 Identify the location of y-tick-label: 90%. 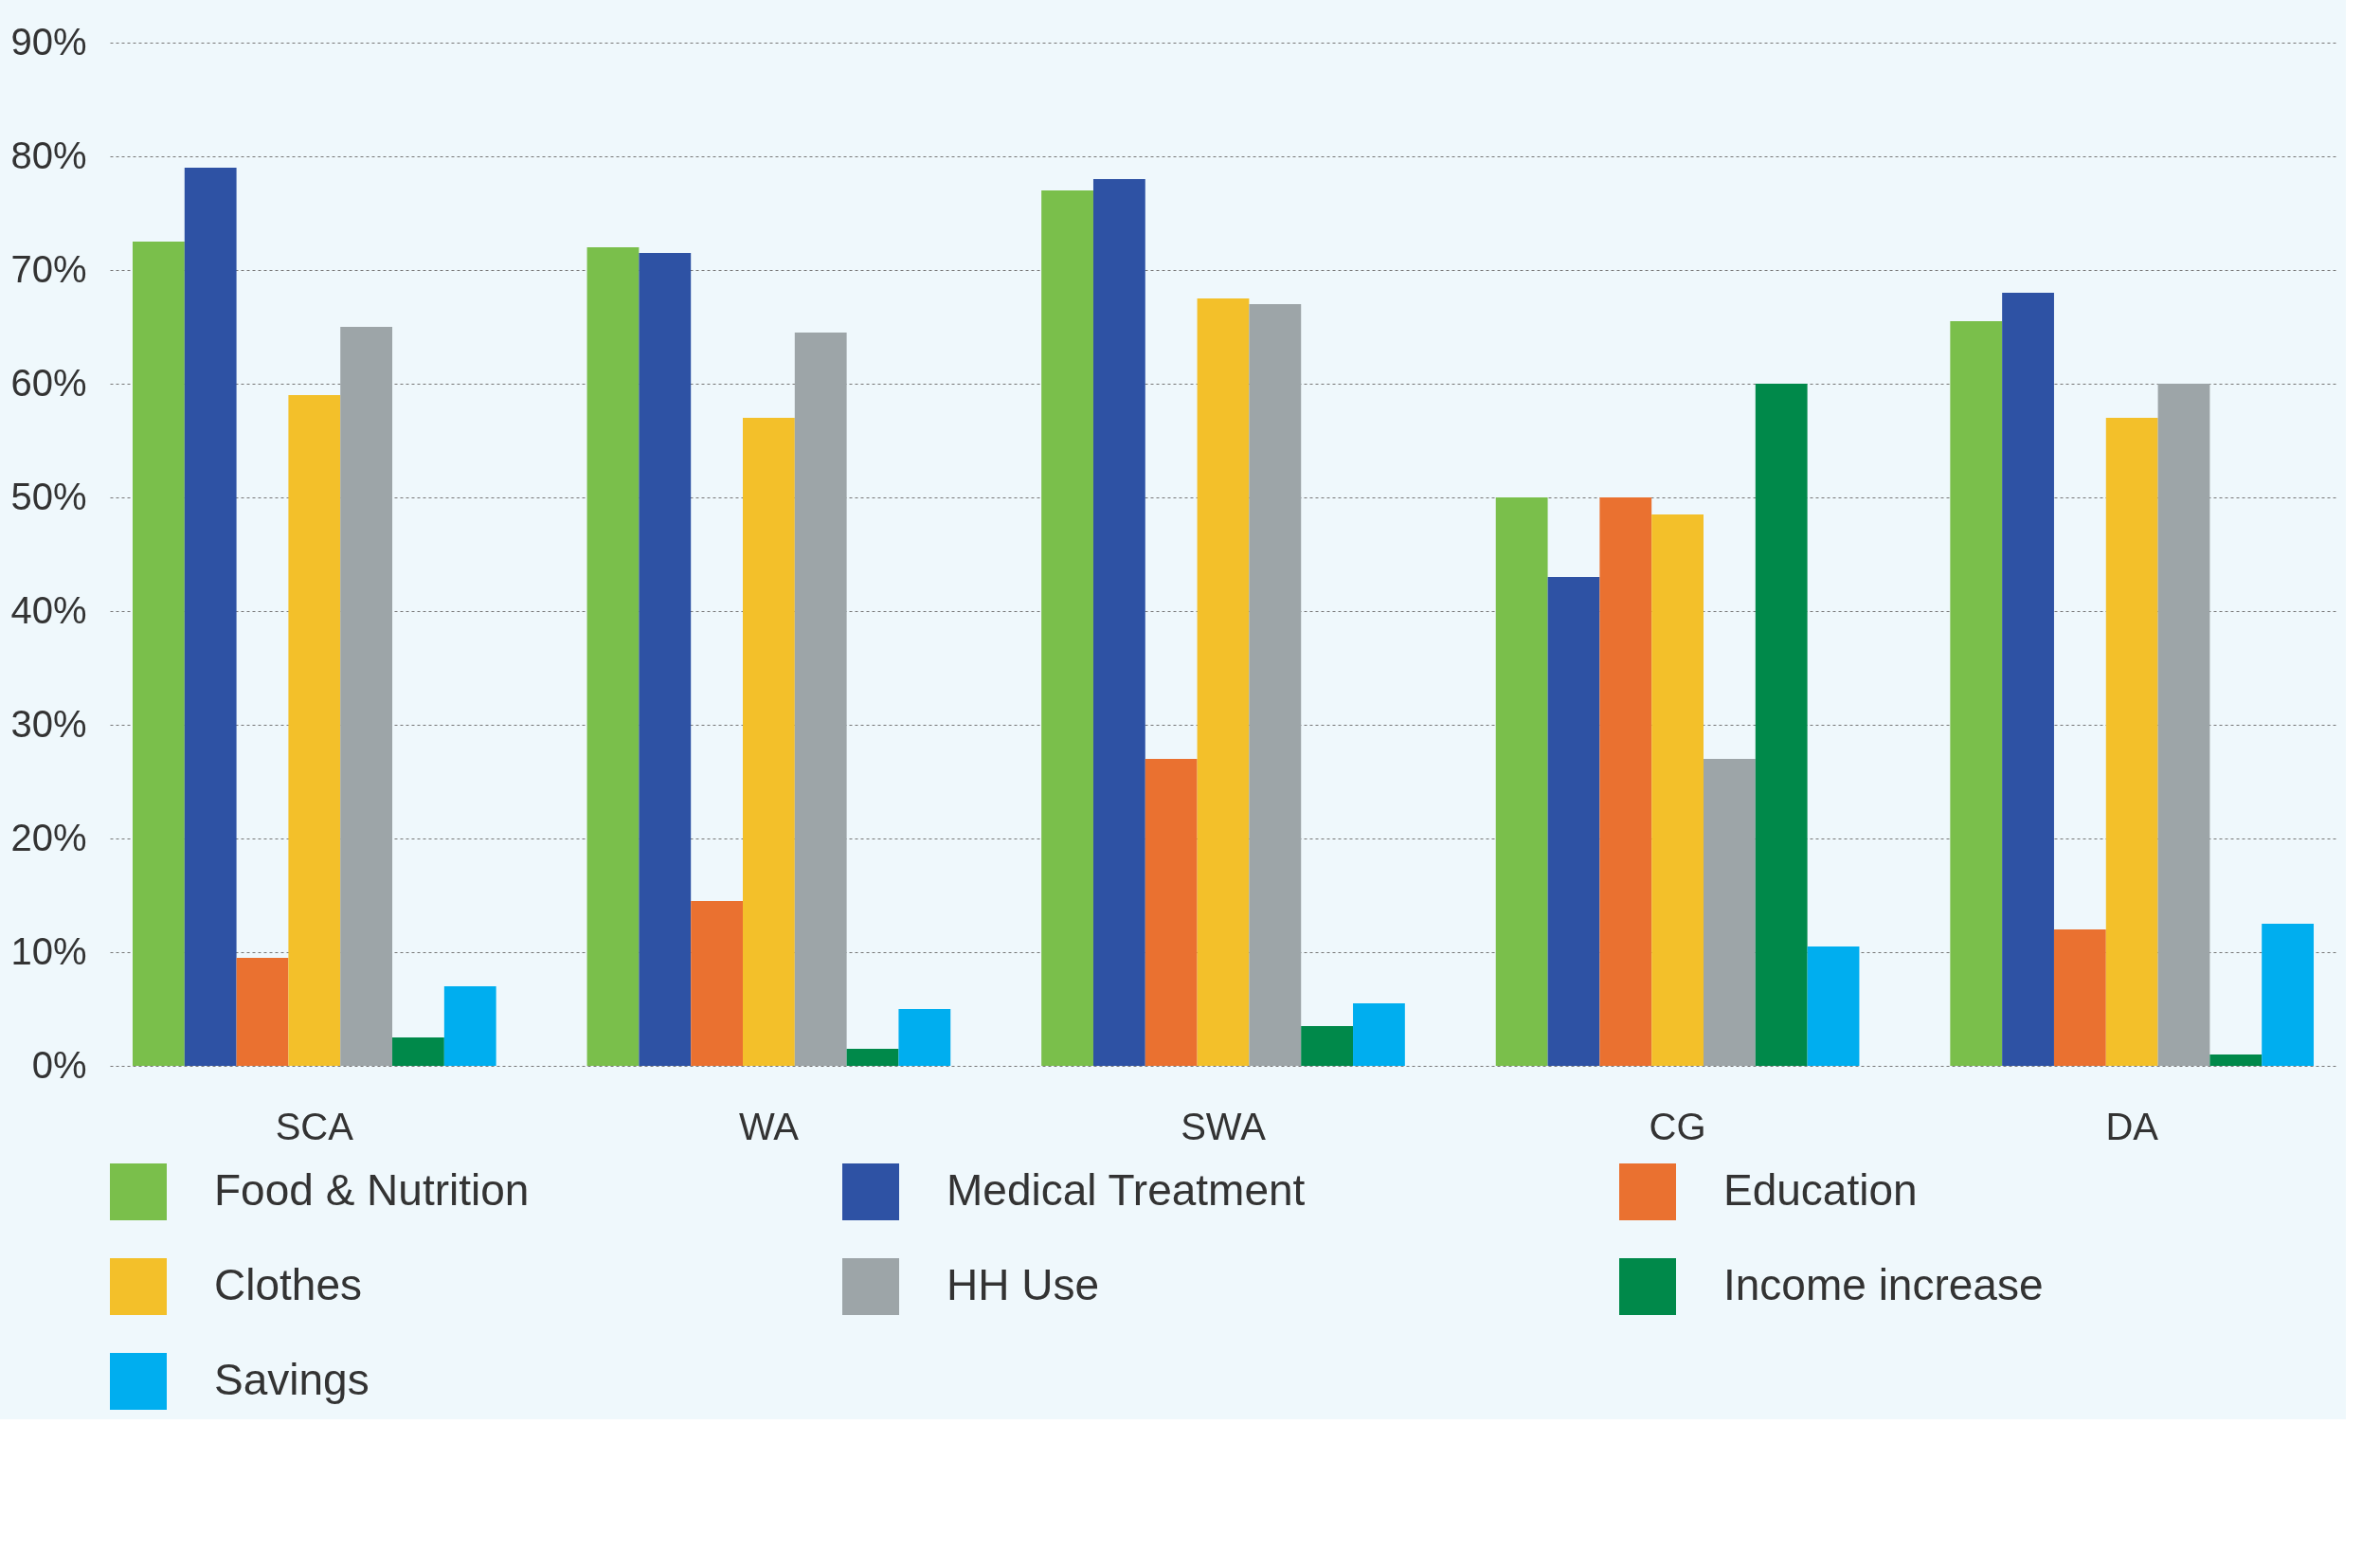
(48, 41).